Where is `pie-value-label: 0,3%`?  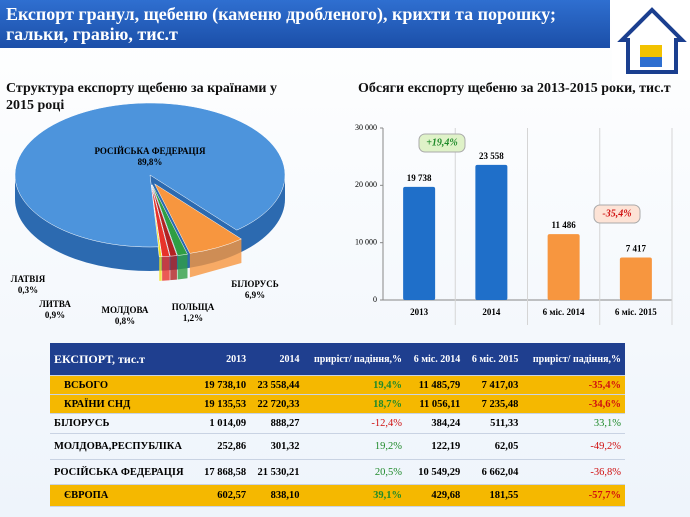 pie-value-label: 0,3% is located at coordinates (28, 290).